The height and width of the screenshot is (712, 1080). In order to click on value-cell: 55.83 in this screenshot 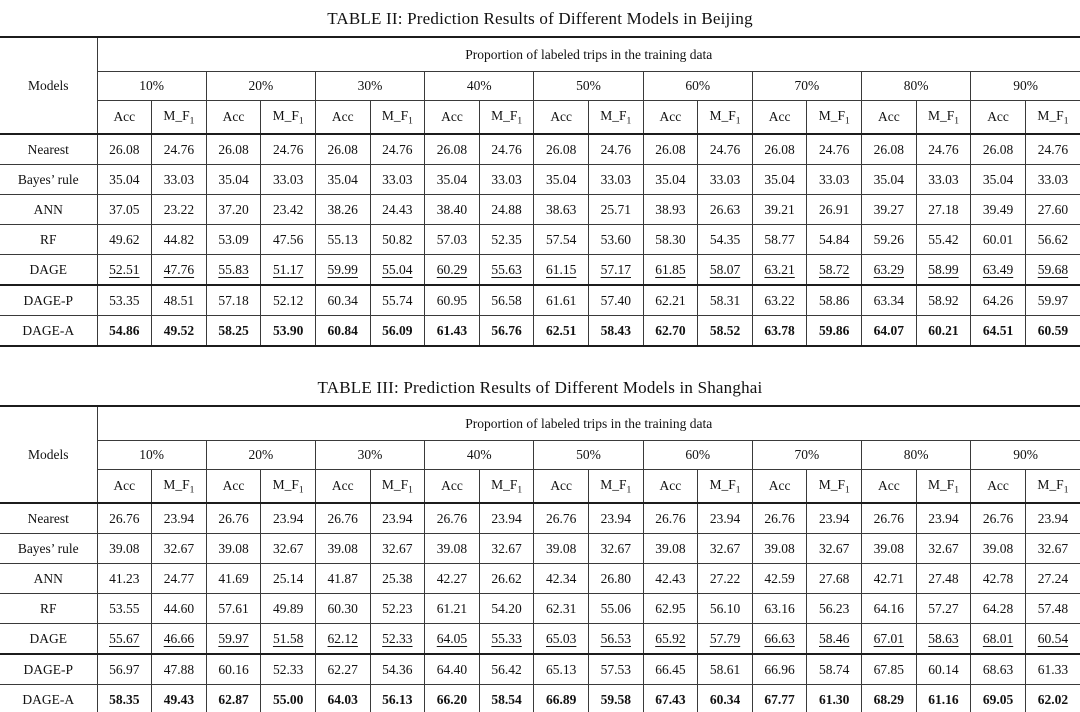, I will do `click(233, 269)`.